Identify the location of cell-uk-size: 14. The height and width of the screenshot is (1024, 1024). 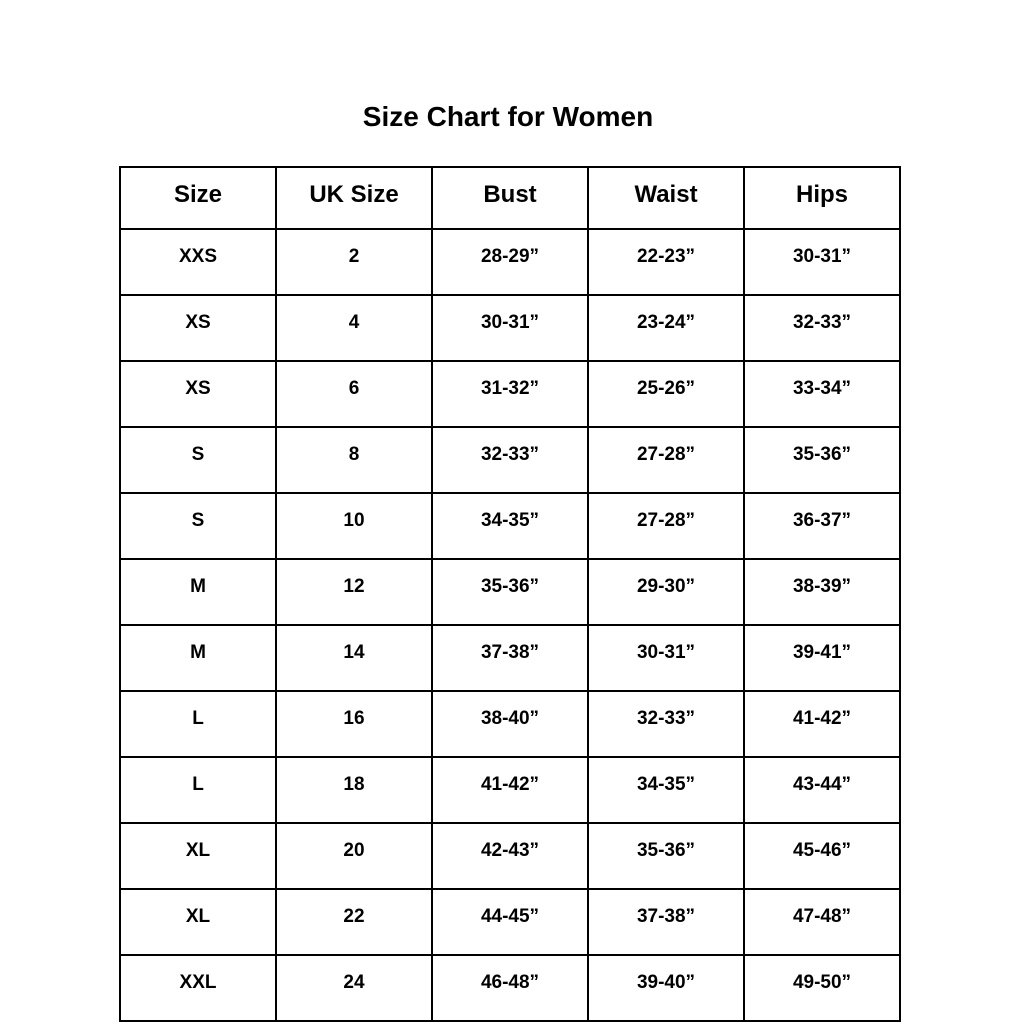
(354, 658).